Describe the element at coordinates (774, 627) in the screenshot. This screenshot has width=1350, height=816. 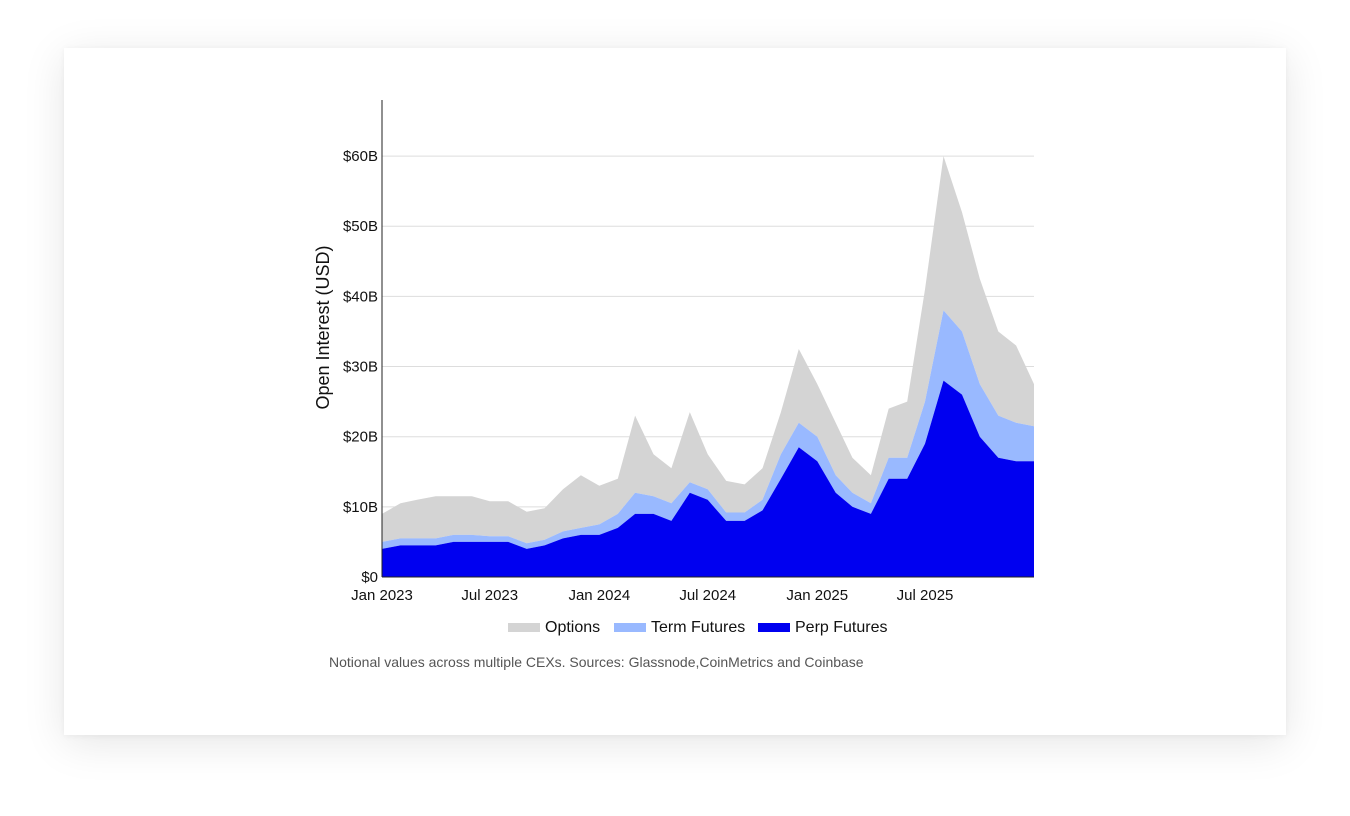
I see `legend-swatch-perp-futures` at that location.